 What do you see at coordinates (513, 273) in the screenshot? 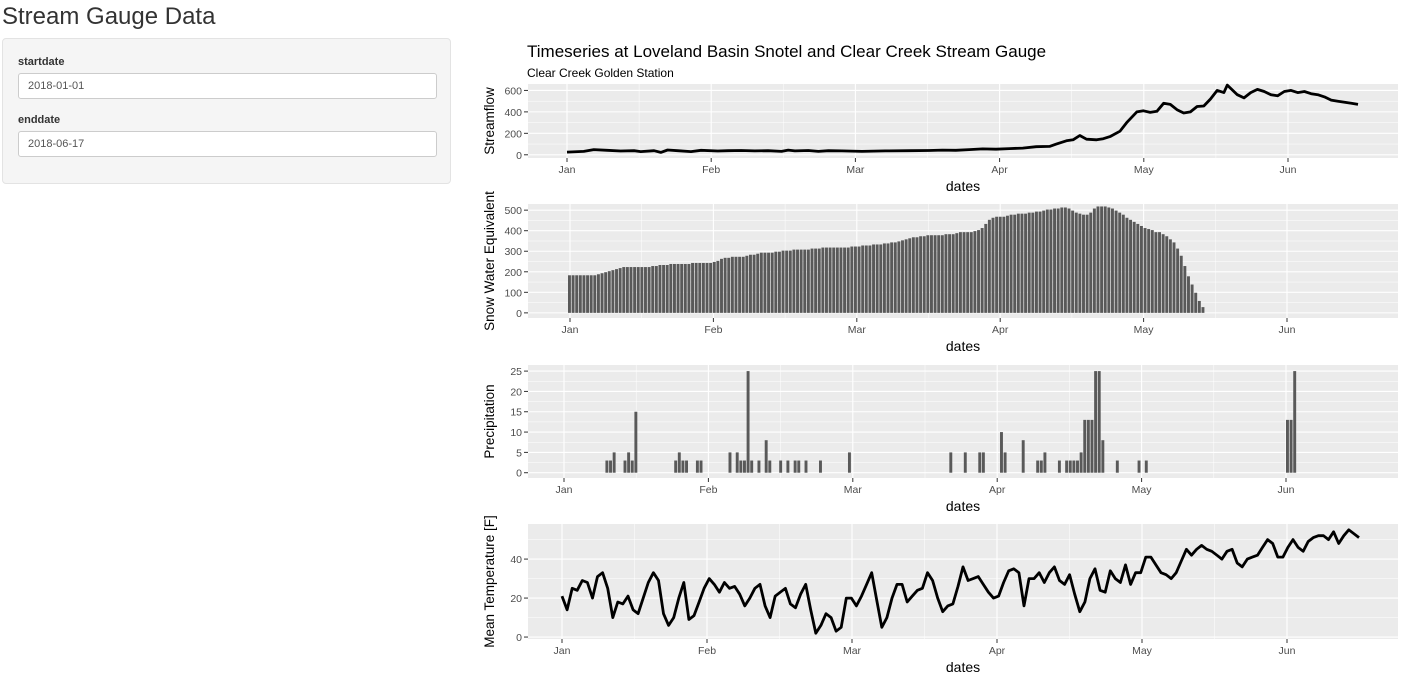
I see `y-tick-label: 200` at bounding box center [513, 273].